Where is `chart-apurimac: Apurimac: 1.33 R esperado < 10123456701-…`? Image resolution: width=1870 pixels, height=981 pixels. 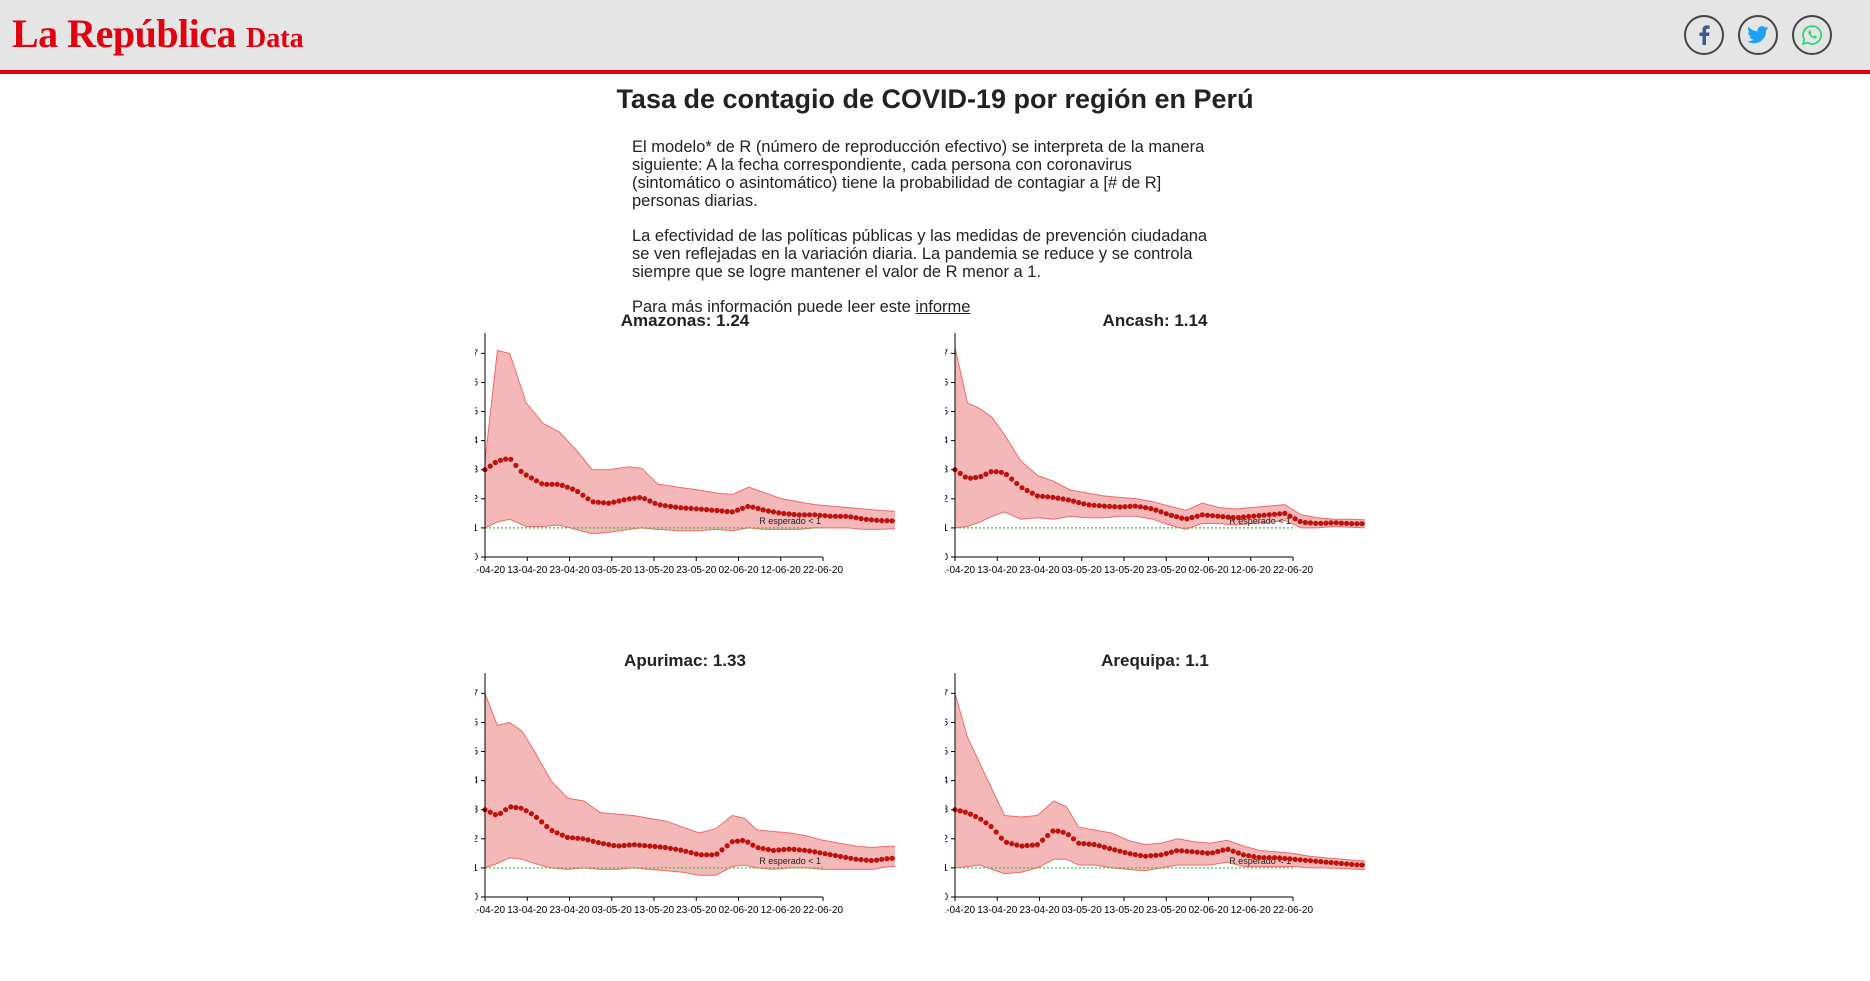
chart-apurimac: Apurimac: 1.33 R esperado < 10123456701-… is located at coordinates (685, 816).